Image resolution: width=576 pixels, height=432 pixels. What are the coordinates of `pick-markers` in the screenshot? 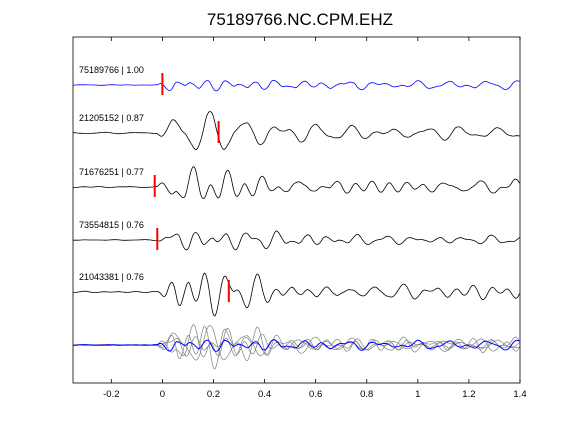 It's located at (191, 187).